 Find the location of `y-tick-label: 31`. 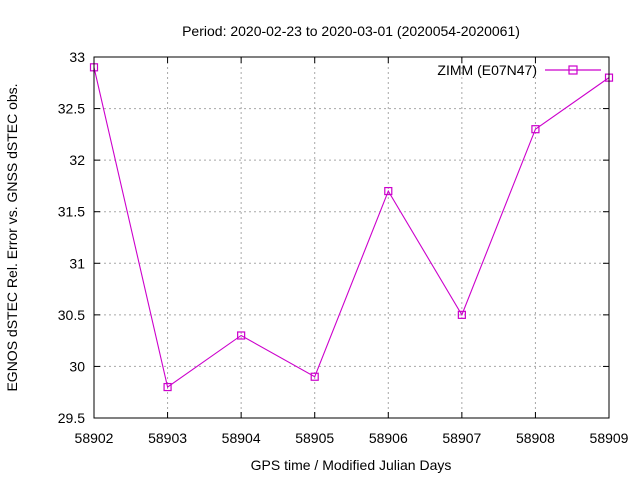

y-tick-label: 31 is located at coordinates (77, 263).